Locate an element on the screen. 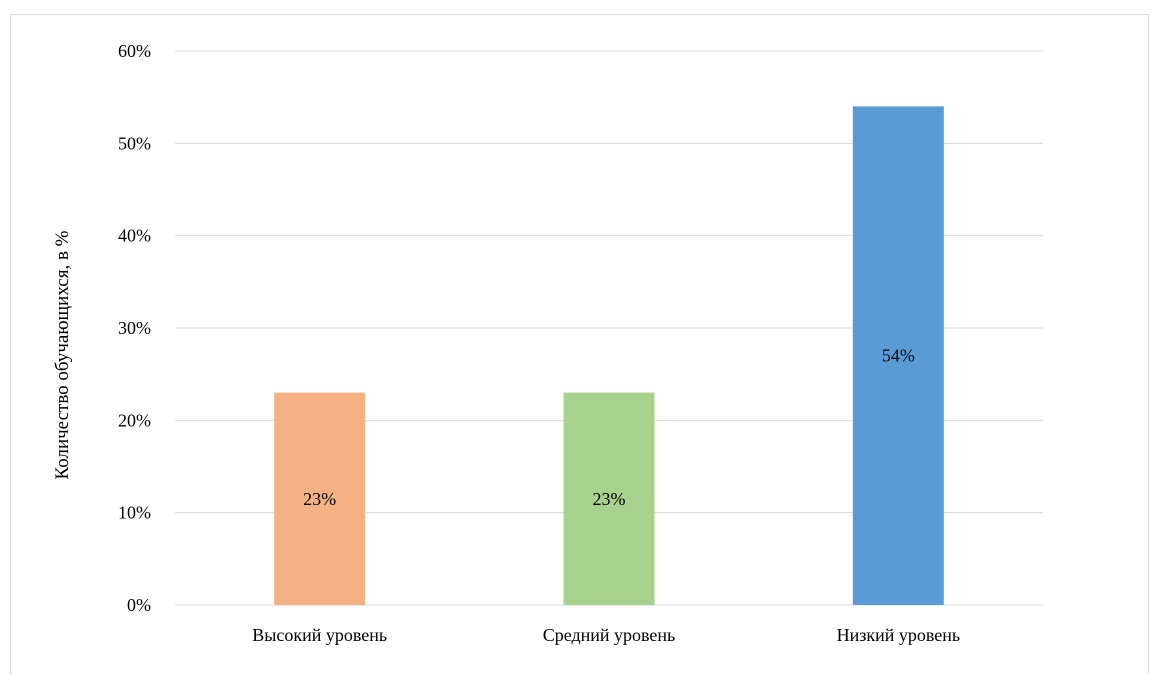 This screenshot has width=1151, height=677. y-tick-label: 40% is located at coordinates (134, 236).